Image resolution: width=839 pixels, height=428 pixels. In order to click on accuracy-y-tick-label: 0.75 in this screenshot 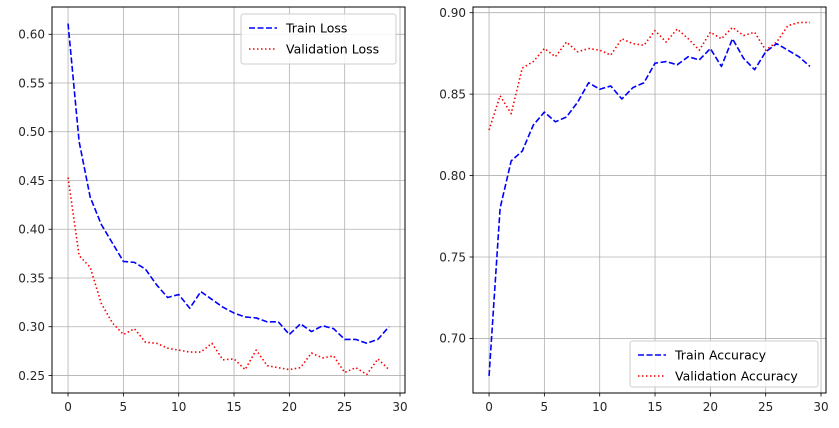, I will do `click(452, 257)`.